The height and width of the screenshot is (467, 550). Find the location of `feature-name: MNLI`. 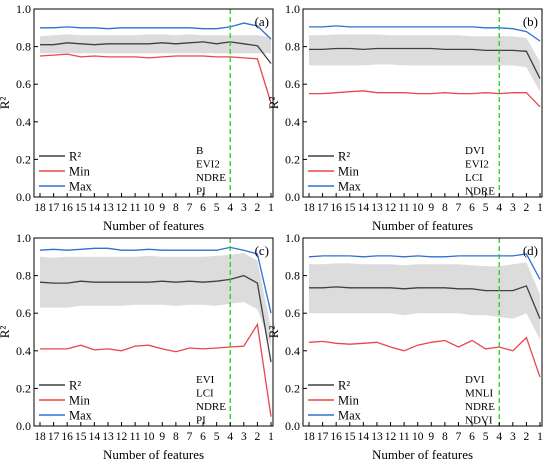

feature-name: MNLI is located at coordinates (479, 394).